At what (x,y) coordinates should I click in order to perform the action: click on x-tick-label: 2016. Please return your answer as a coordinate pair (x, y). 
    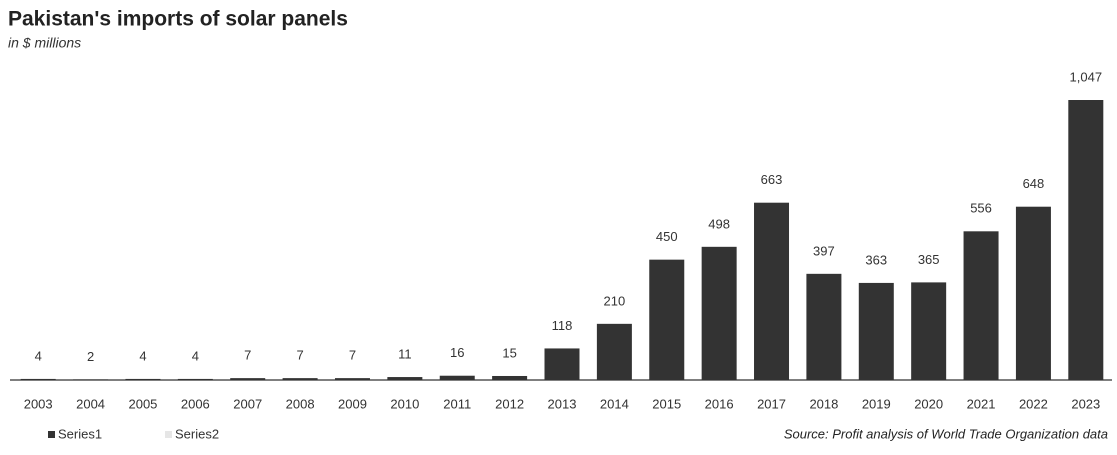
    Looking at the image, I should click on (719, 403).